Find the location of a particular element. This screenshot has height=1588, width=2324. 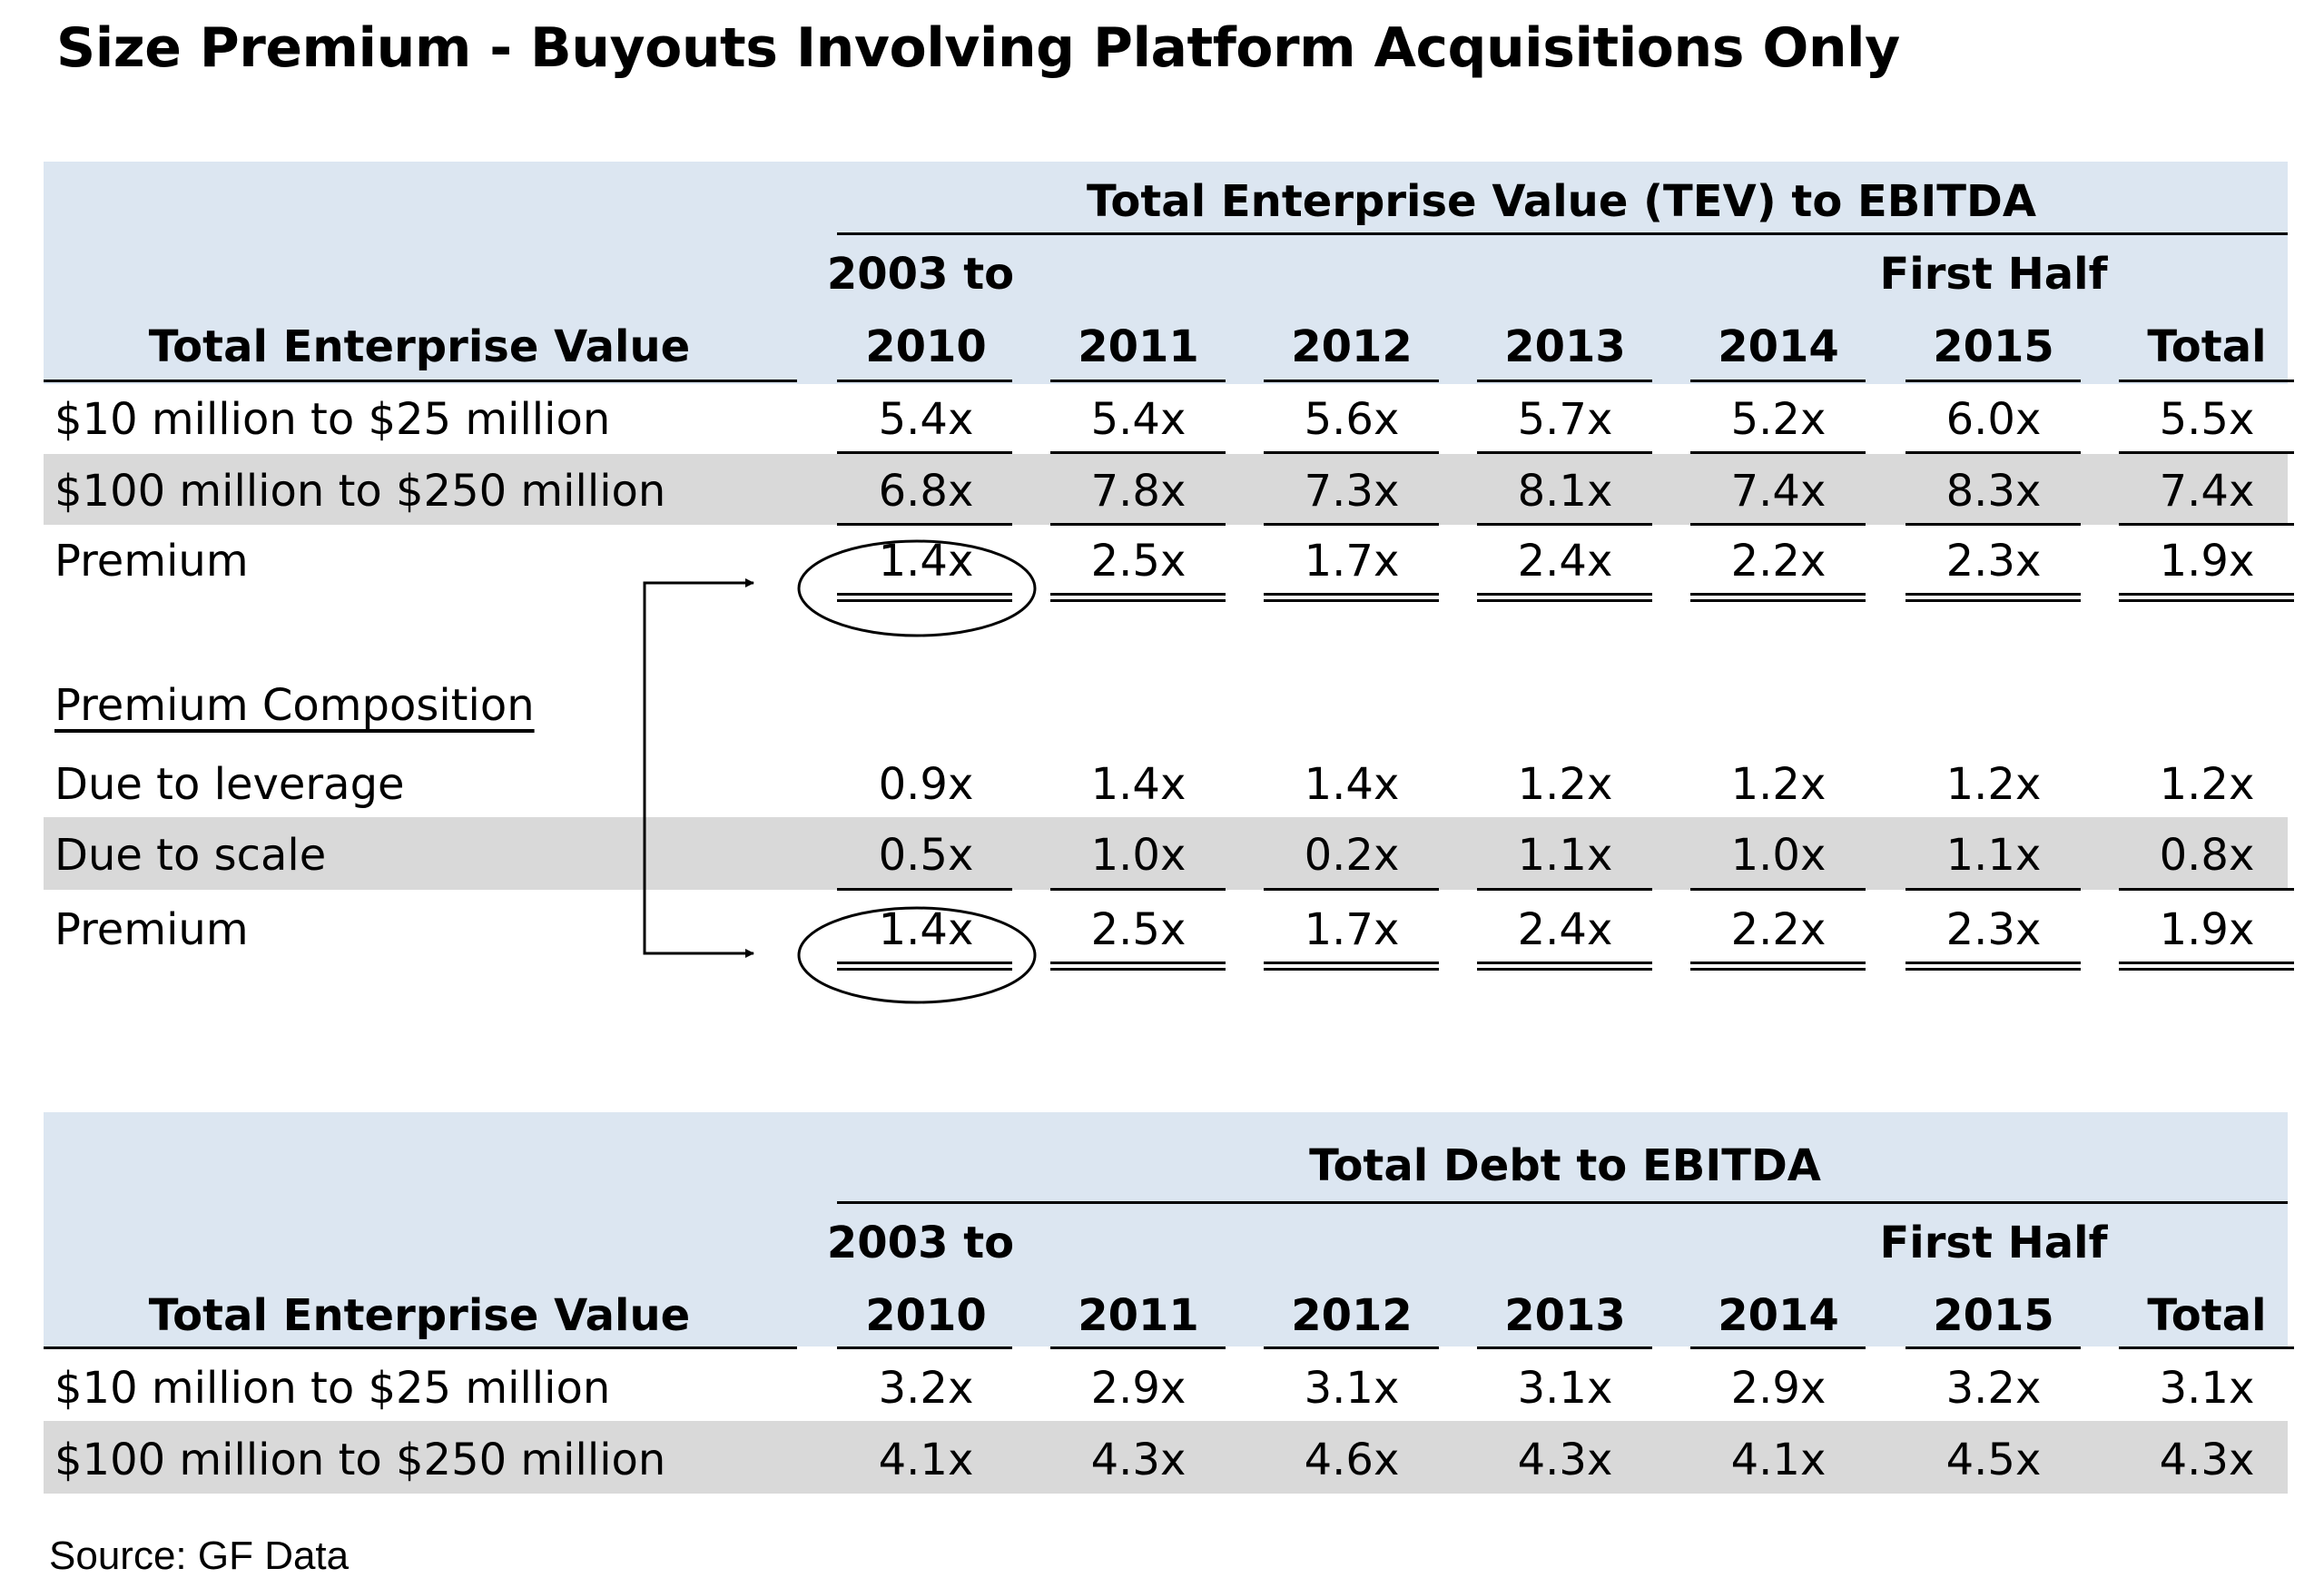

debt-col-header: 2011 is located at coordinates (1138, 1315).